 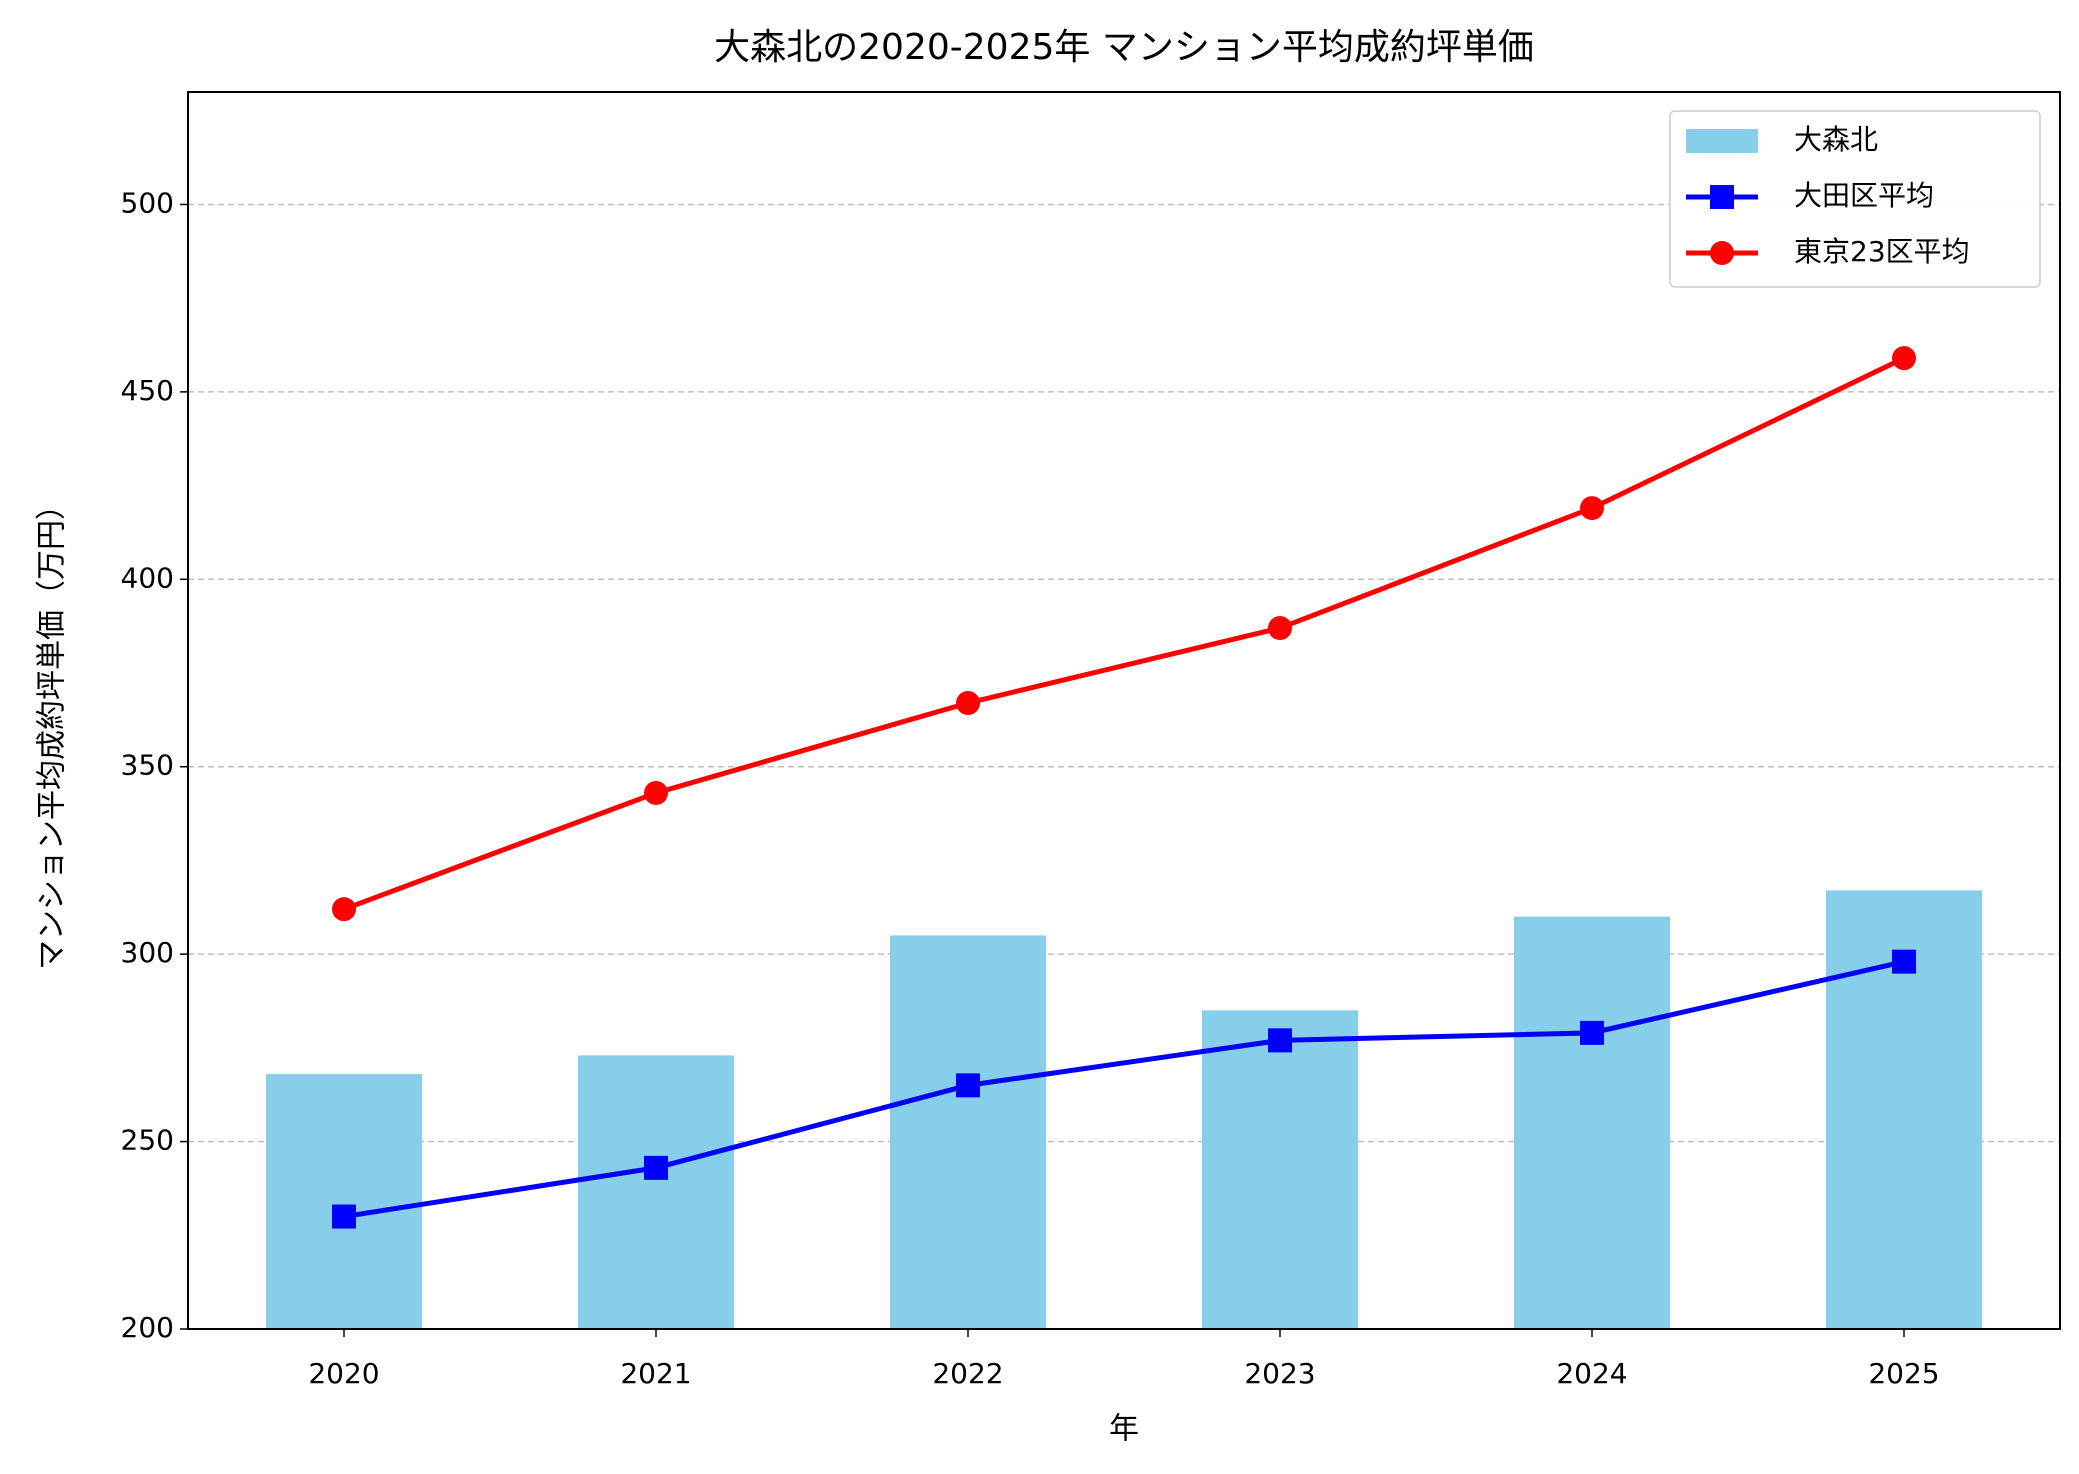 I want to click on x-tick-label: 2025, so click(x=1903, y=1373).